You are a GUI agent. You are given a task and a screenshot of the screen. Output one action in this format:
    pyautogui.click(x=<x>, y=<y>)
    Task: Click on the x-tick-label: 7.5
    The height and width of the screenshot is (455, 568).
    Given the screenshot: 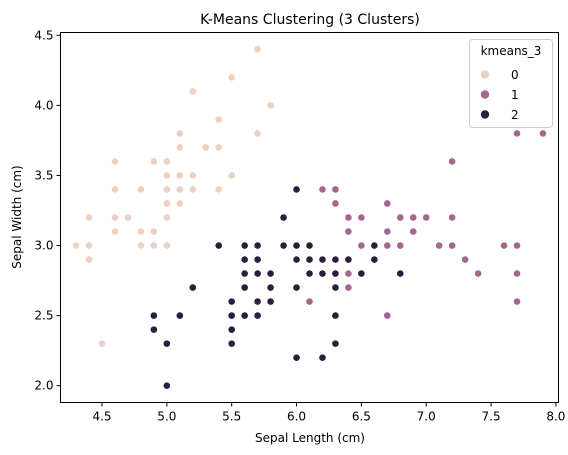 What is the action you would take?
    pyautogui.click(x=491, y=417)
    